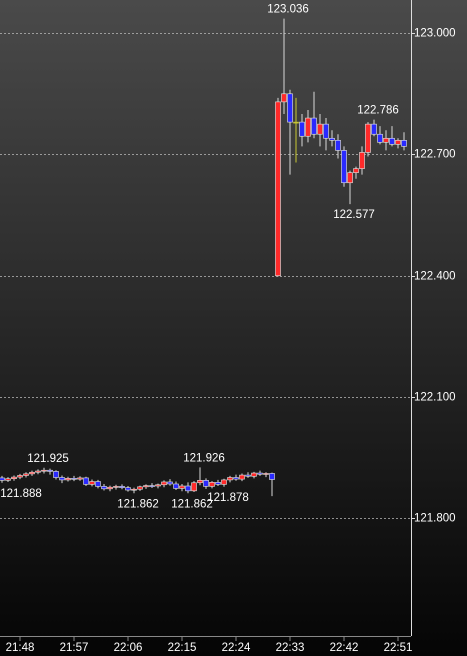 This screenshot has width=467, height=656. I want to click on x-tick-label: 22:06, so click(128, 648).